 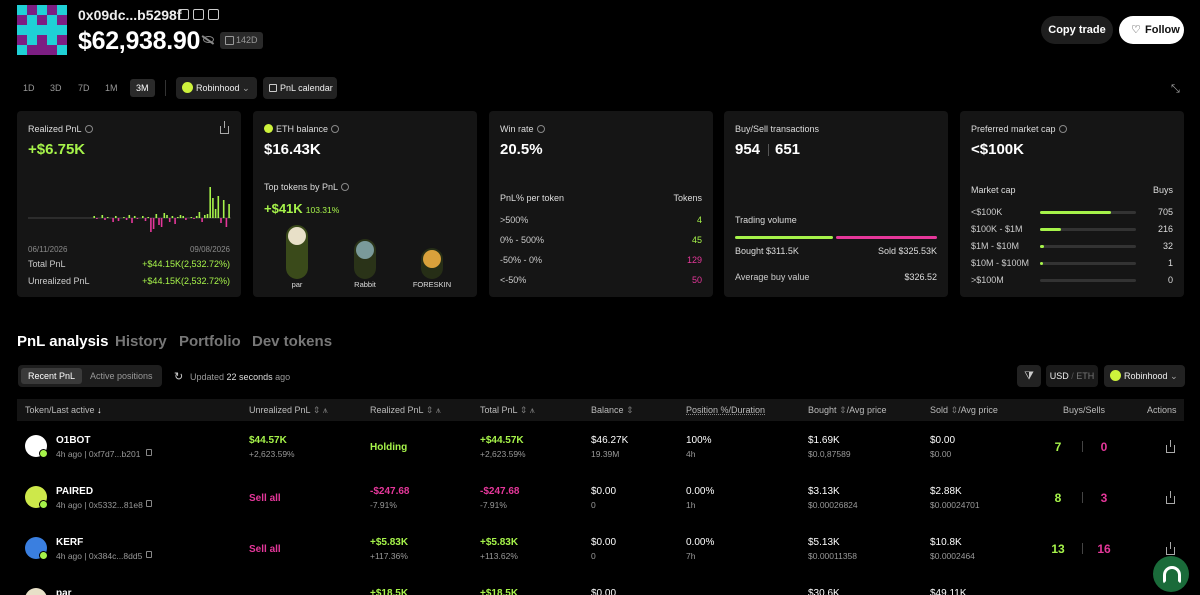 What do you see at coordinates (64, 591) in the screenshot?
I see `token-name: par` at bounding box center [64, 591].